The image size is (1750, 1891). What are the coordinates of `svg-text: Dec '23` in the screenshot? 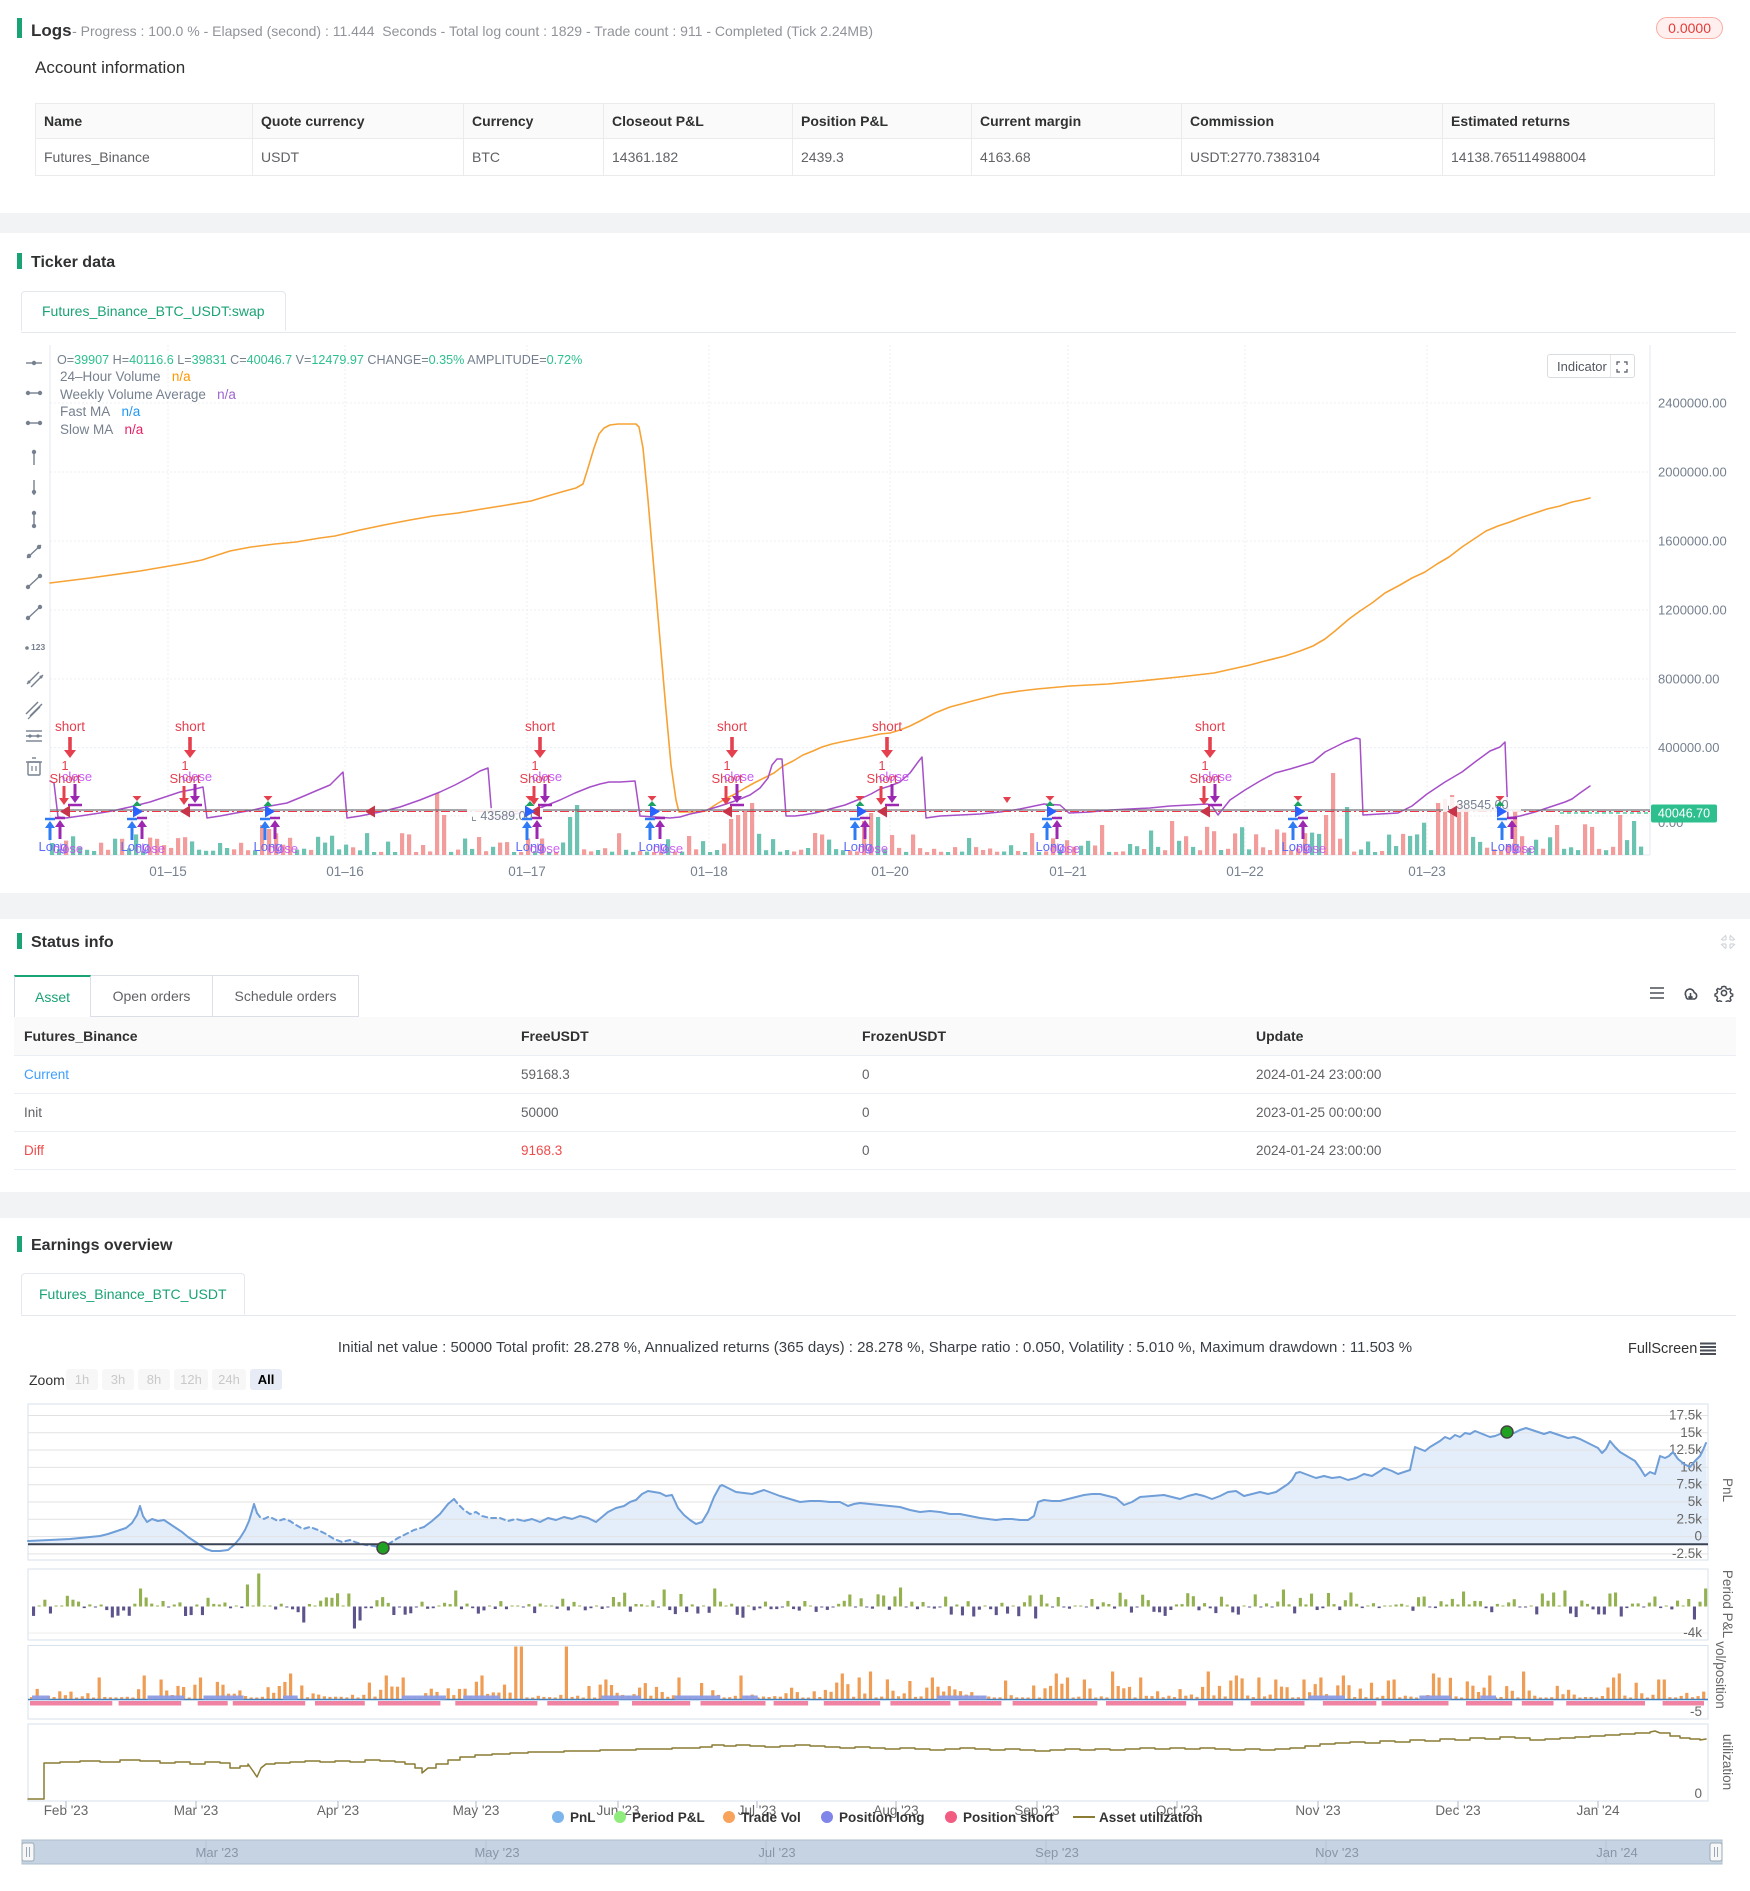 It's located at (1457, 1810).